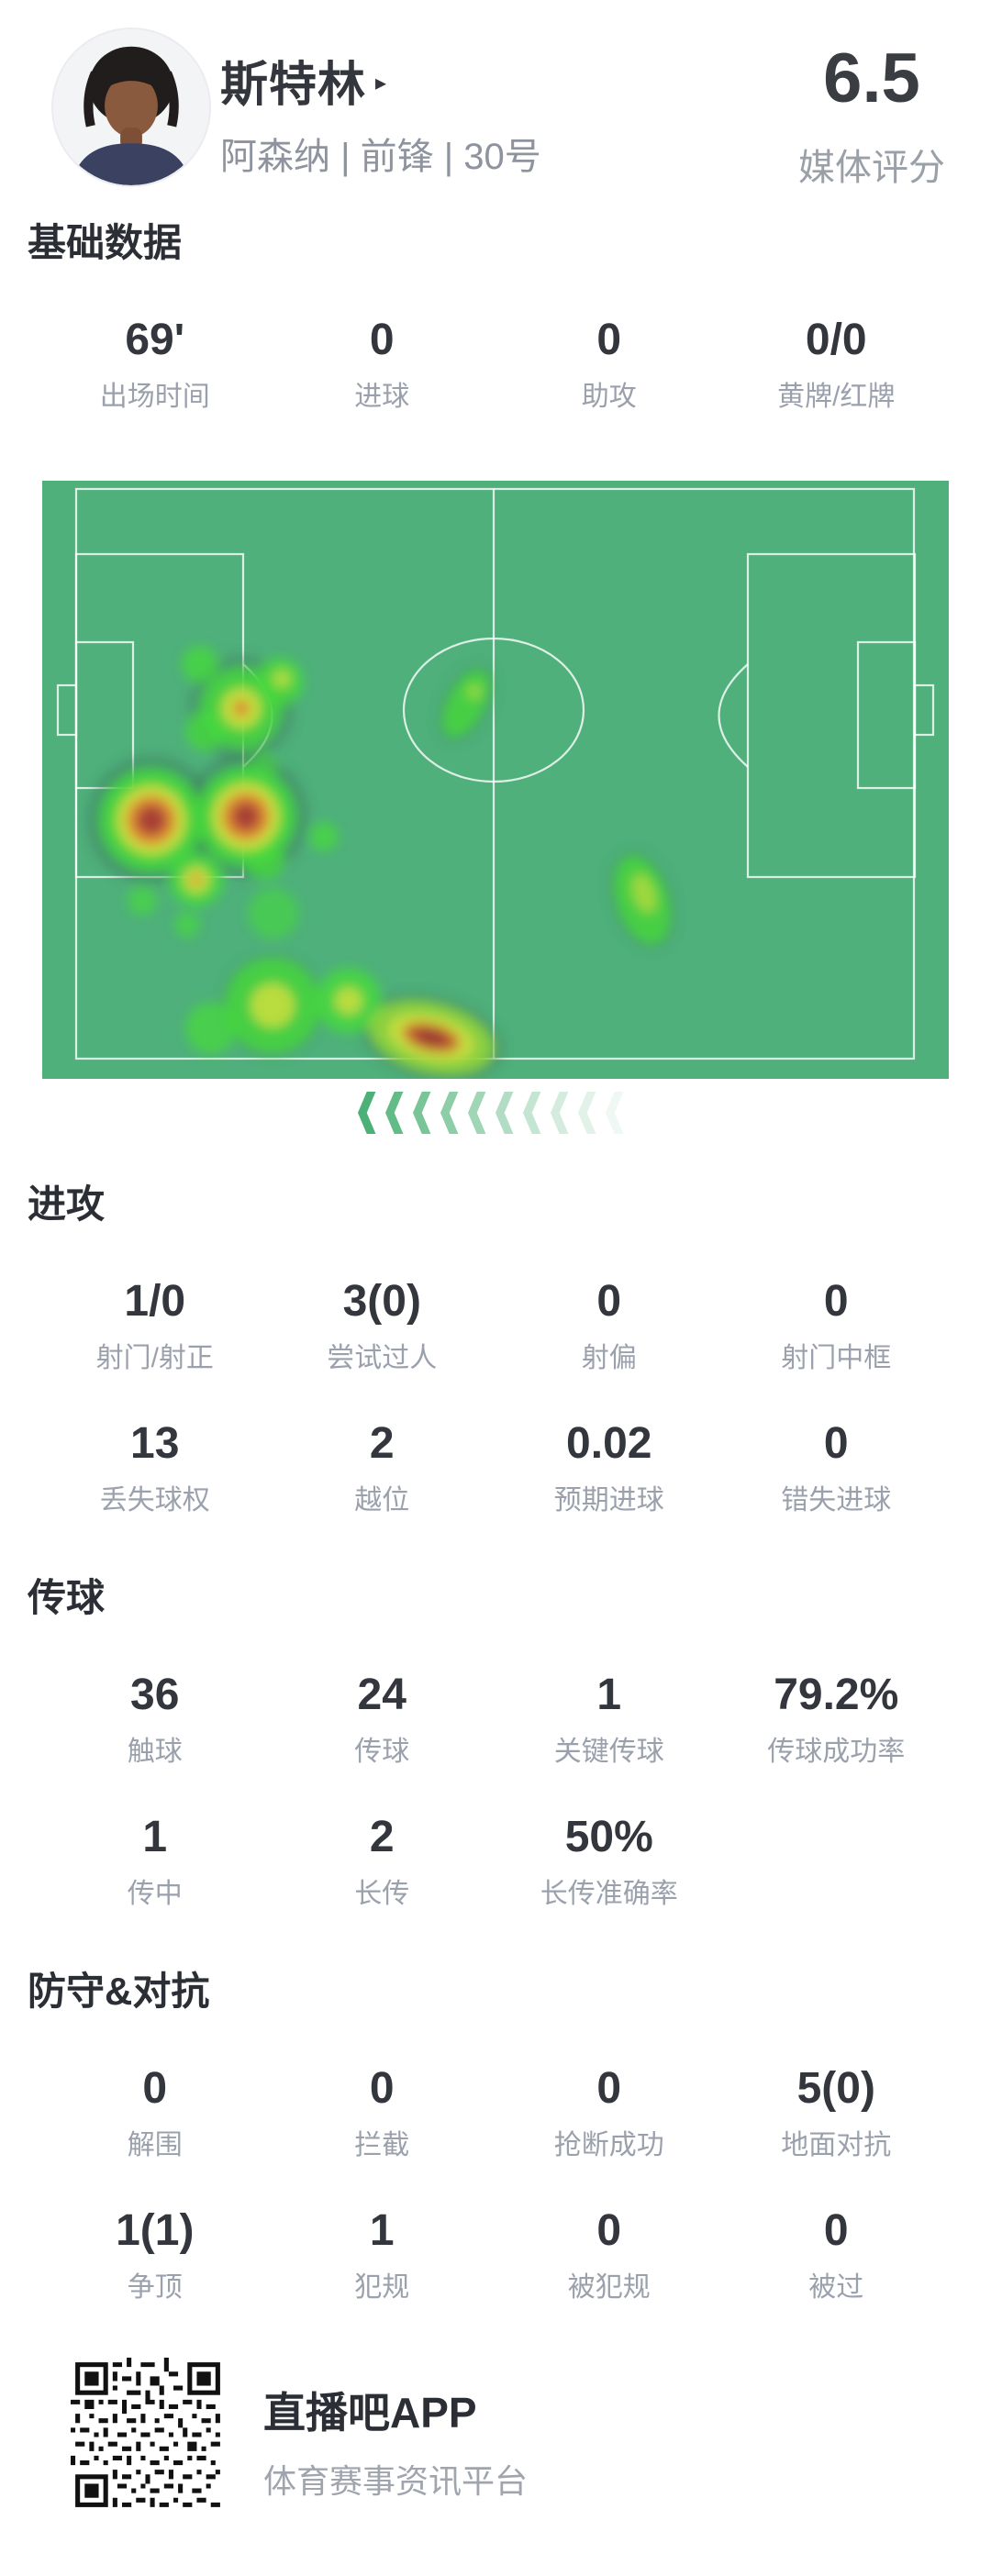  What do you see at coordinates (155, 1695) in the screenshot?
I see `stat-value: 36` at bounding box center [155, 1695].